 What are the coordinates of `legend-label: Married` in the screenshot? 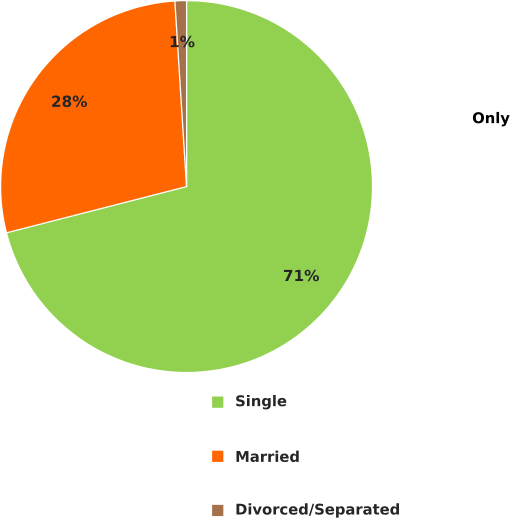 It's located at (267, 456).